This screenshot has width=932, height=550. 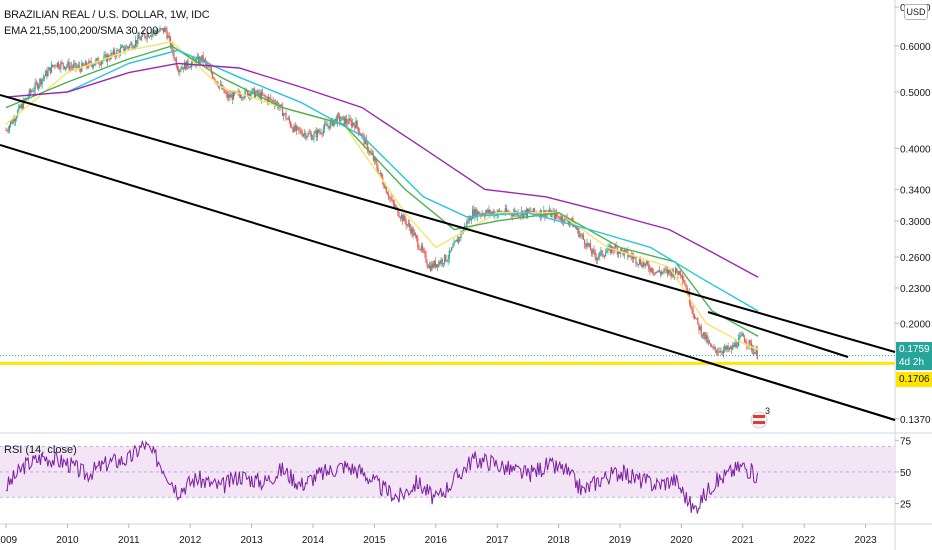 I want to click on rsi-tick-label: 75, so click(x=906, y=441).